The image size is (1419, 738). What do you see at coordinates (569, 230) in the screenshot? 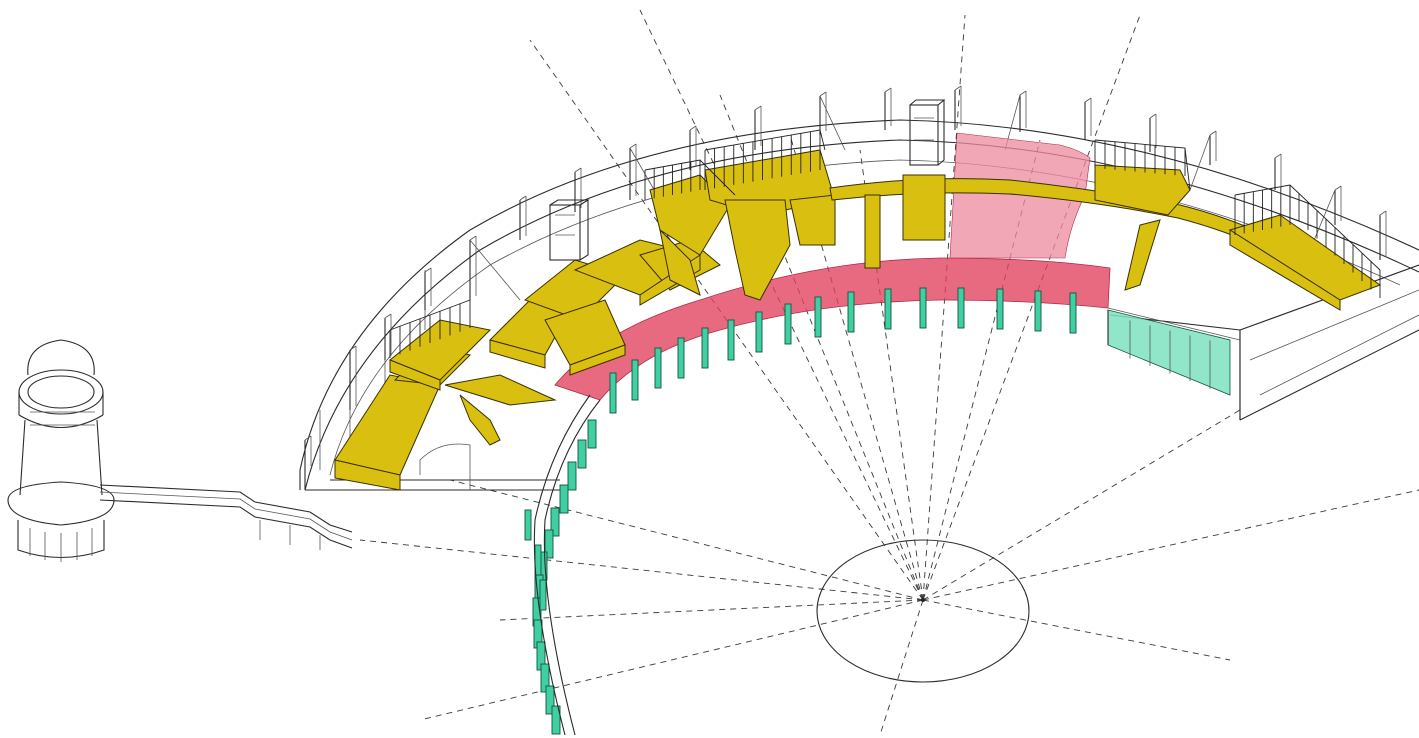
I see `elevator-left` at bounding box center [569, 230].